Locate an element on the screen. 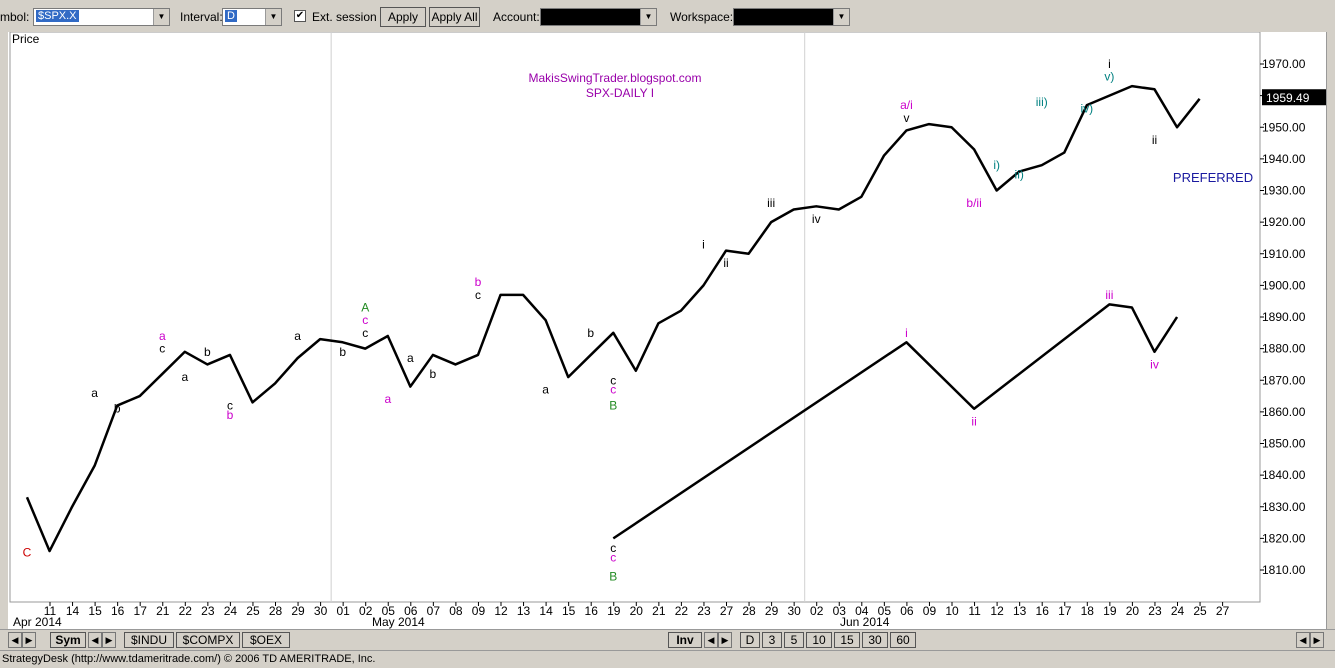  ext-session-checkbox: ✔ is located at coordinates (300, 16).